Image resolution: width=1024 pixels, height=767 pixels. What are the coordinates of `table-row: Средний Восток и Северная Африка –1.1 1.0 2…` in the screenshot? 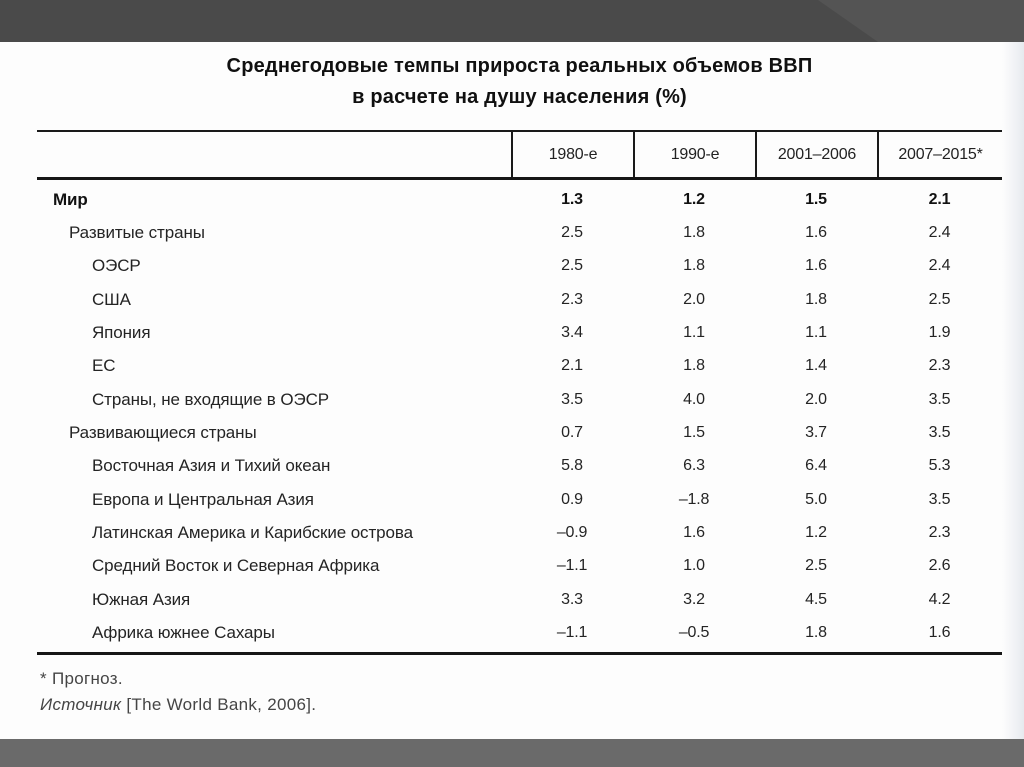 It's located at (519, 566).